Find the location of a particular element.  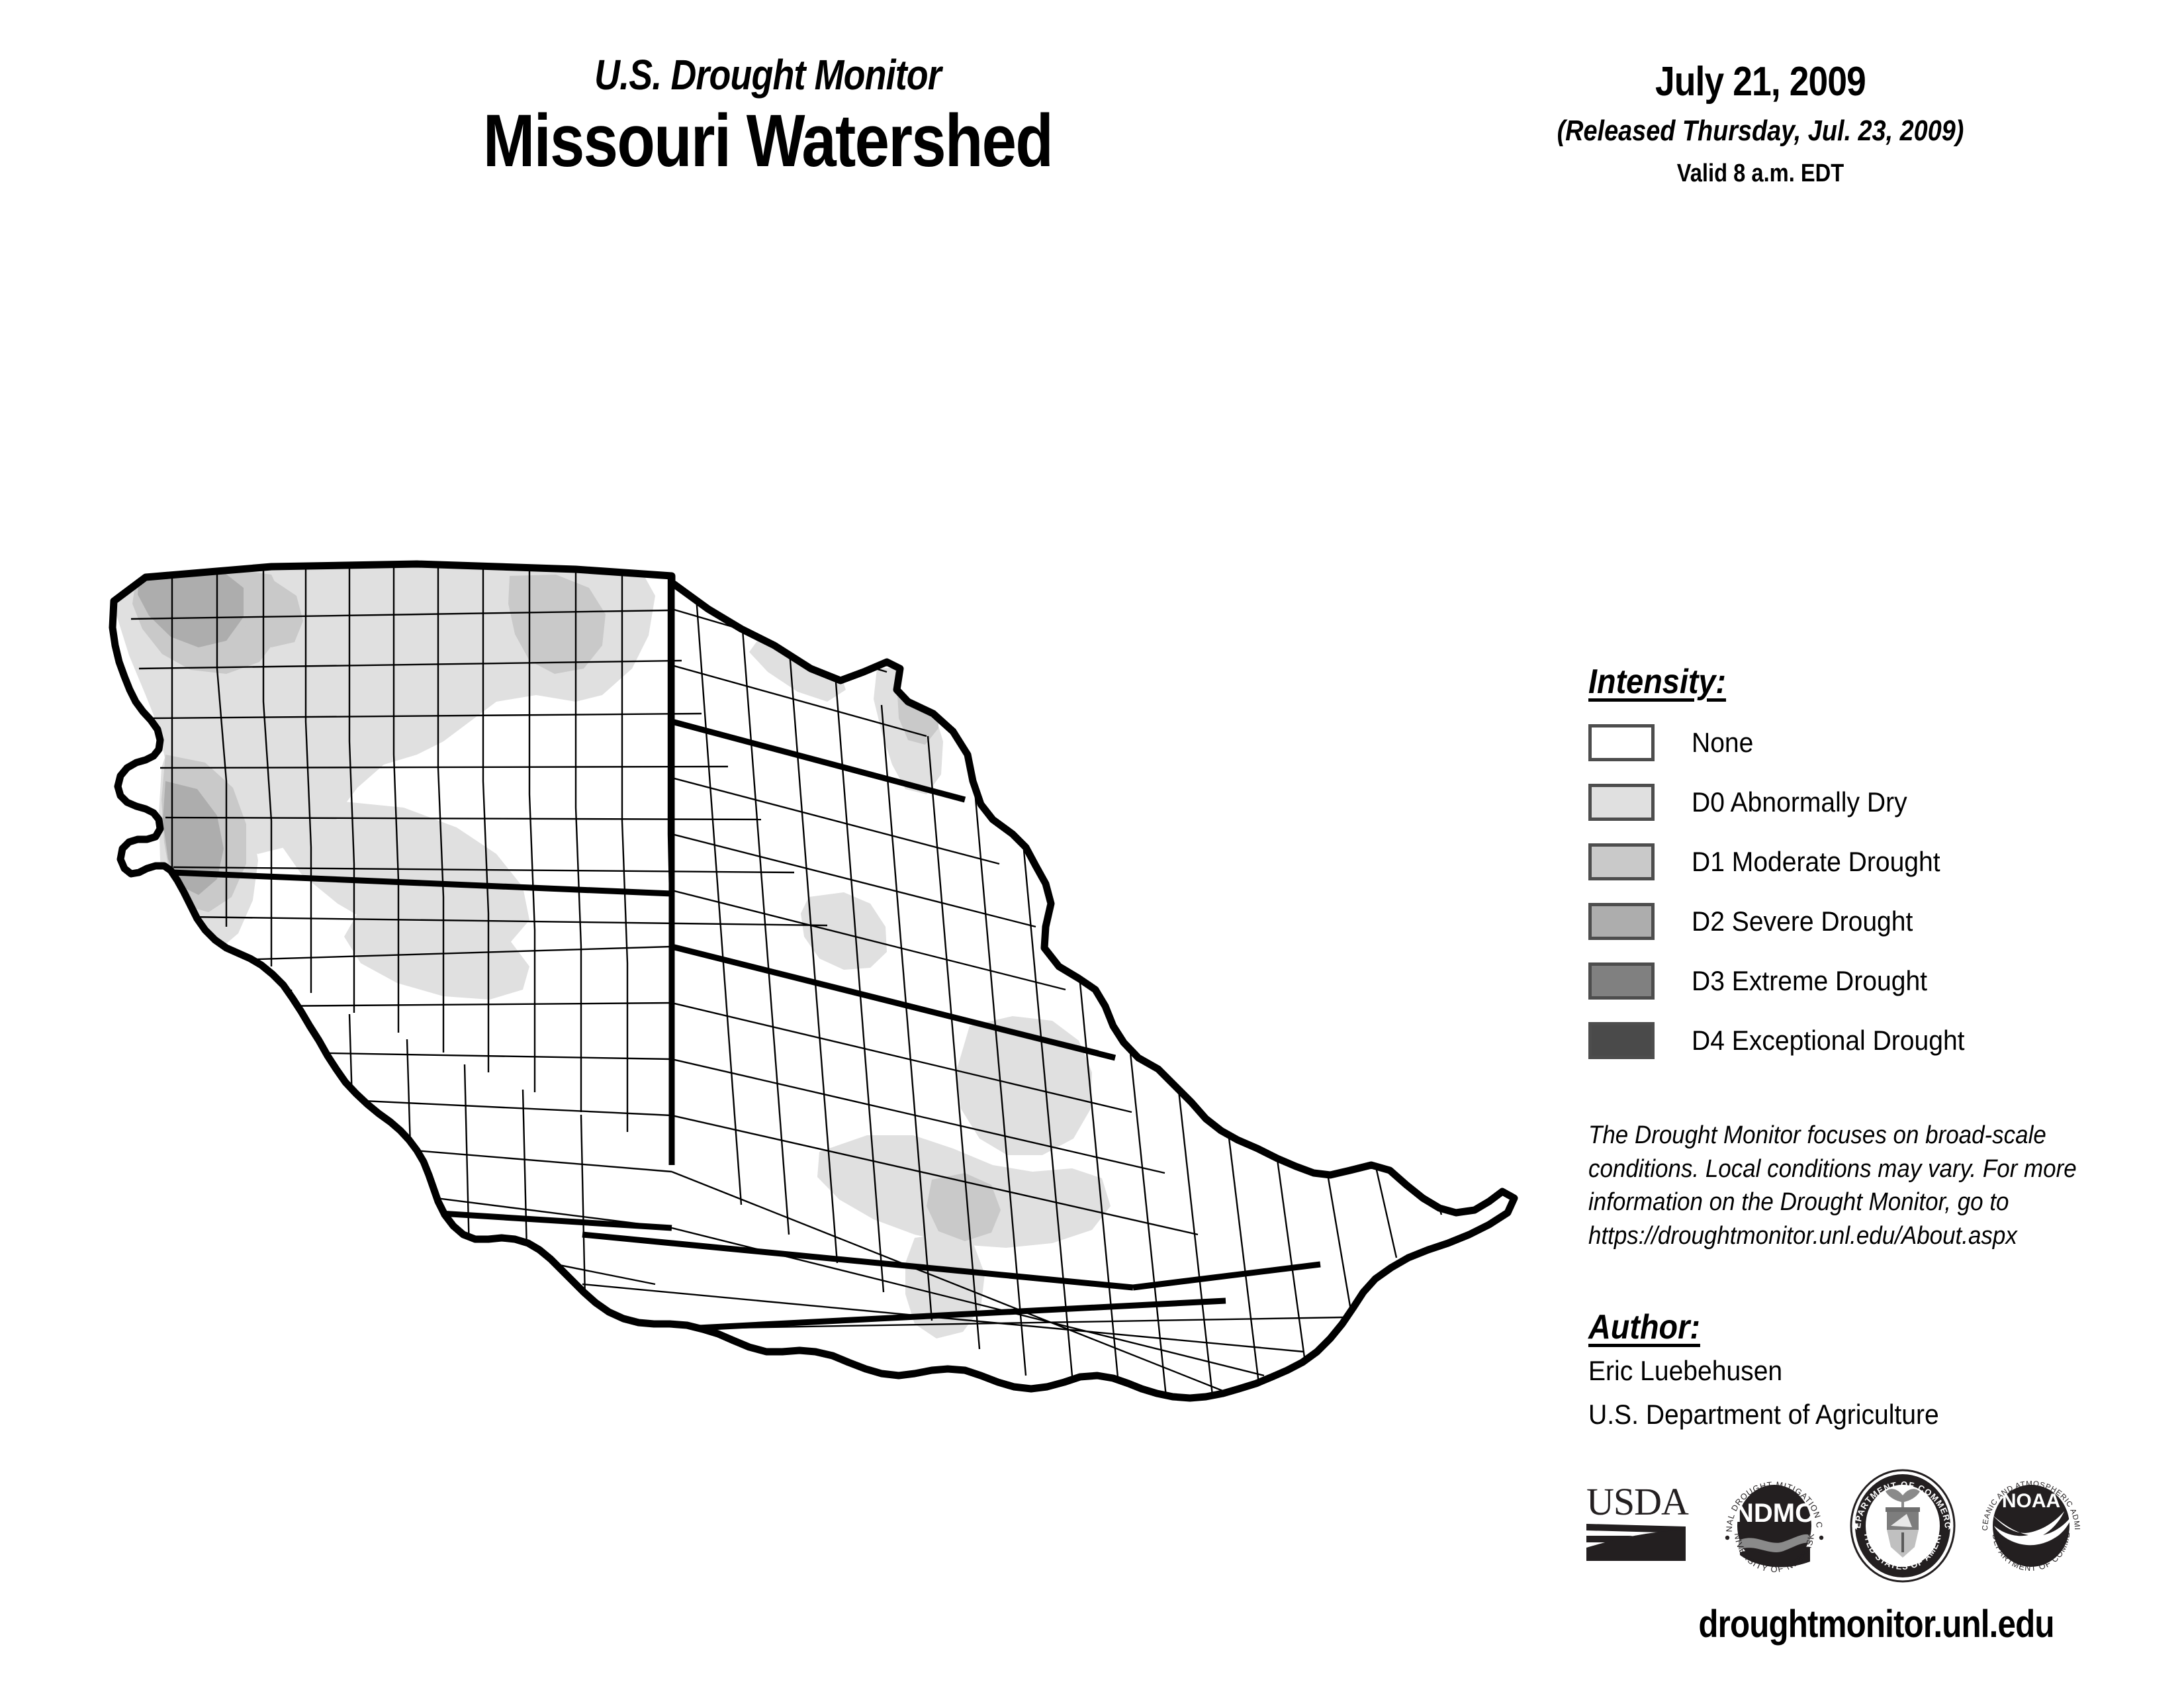

legend-label-none: None is located at coordinates (1723, 742).